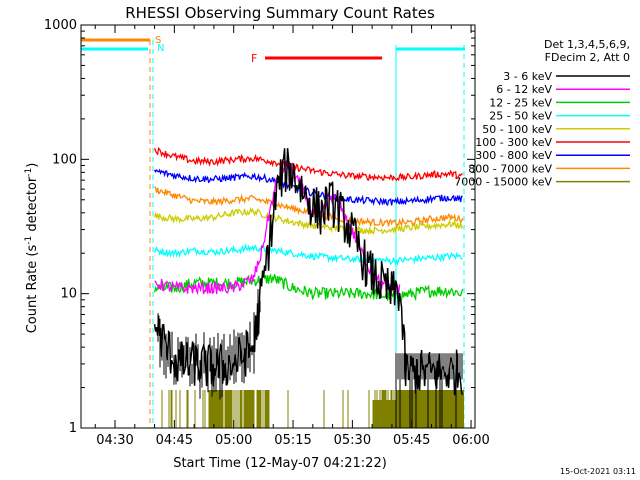  I want to click on legend-header-2: FDecim 2, Att 0, so click(587, 57).